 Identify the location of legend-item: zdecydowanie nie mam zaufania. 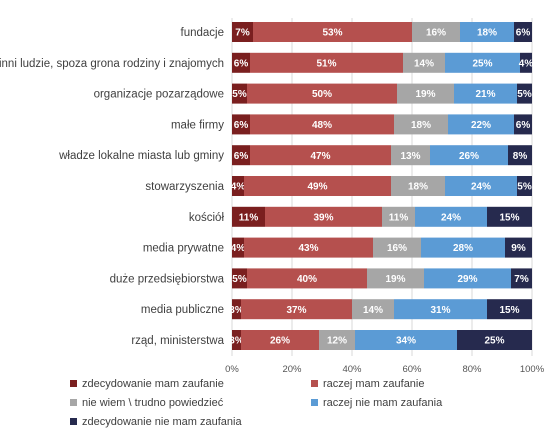
(156, 422).